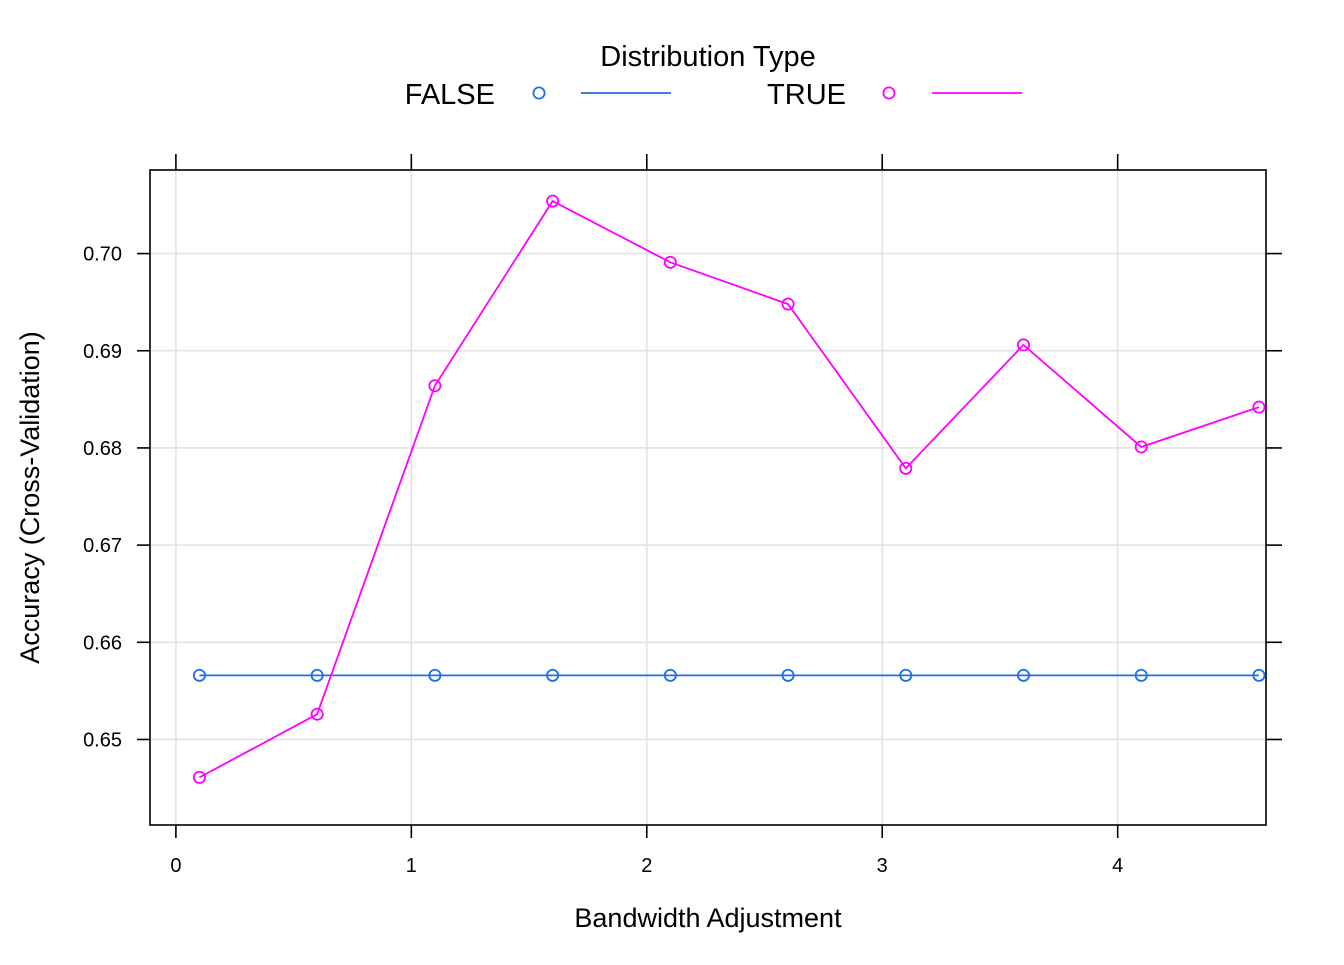  Describe the element at coordinates (1117, 866) in the screenshot. I see `x-tick-label: 4` at that location.